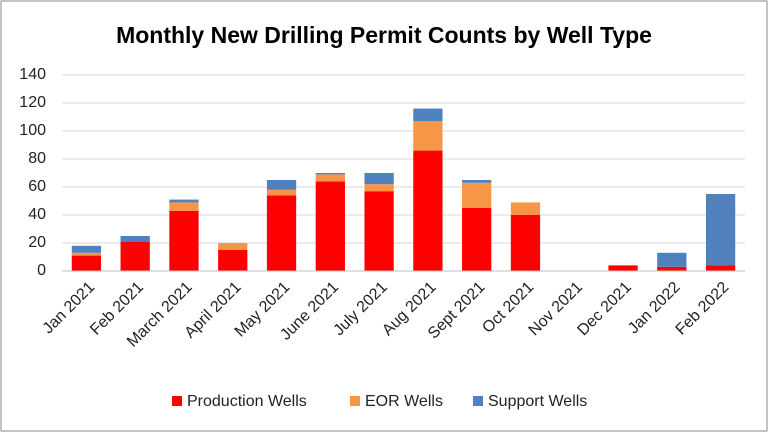  Describe the element at coordinates (32, 102) in the screenshot. I see `y-tick-label: 120` at that location.